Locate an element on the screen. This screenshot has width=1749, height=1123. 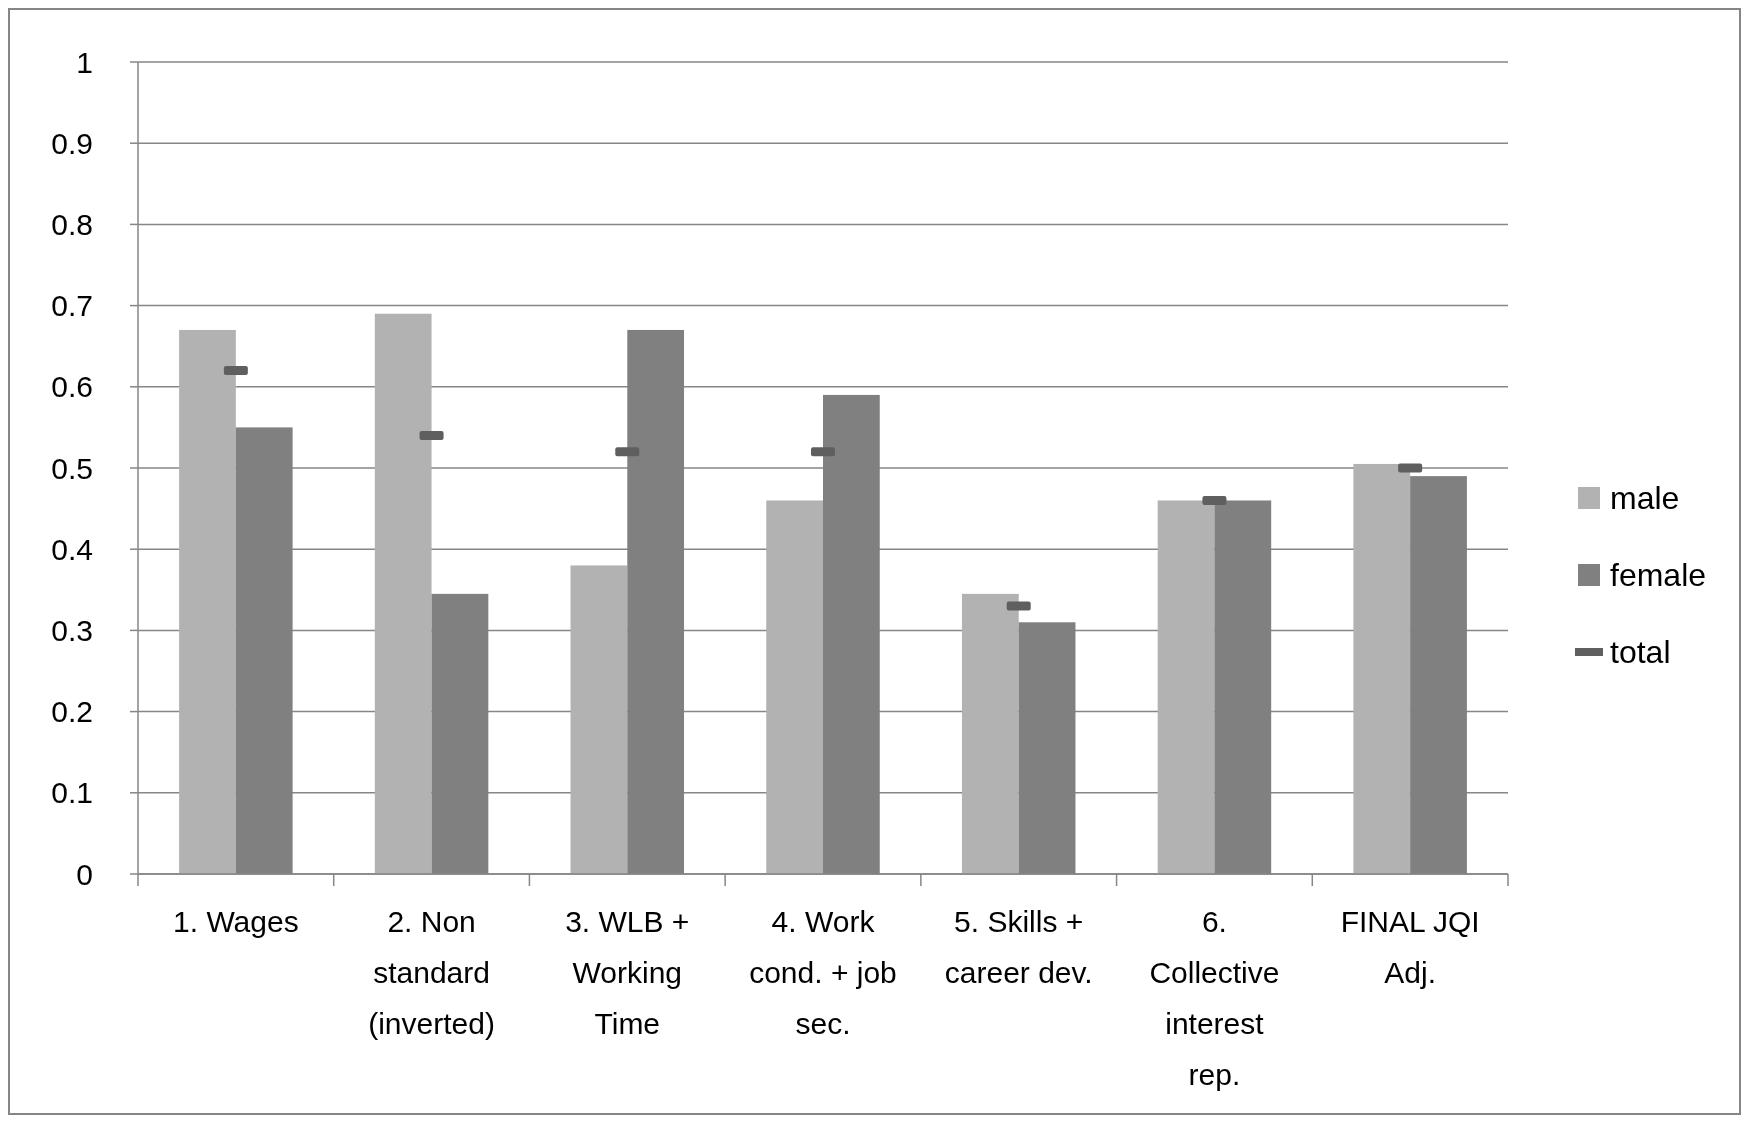
legend-label: female is located at coordinates (1658, 575).